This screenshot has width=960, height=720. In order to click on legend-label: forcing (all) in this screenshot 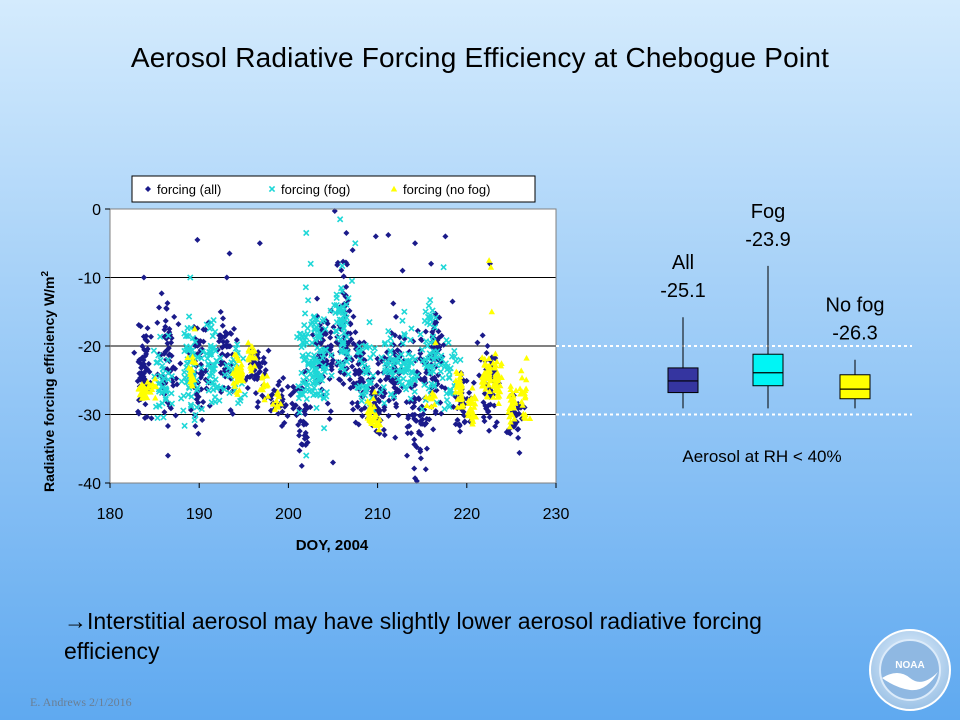, I will do `click(189, 189)`.